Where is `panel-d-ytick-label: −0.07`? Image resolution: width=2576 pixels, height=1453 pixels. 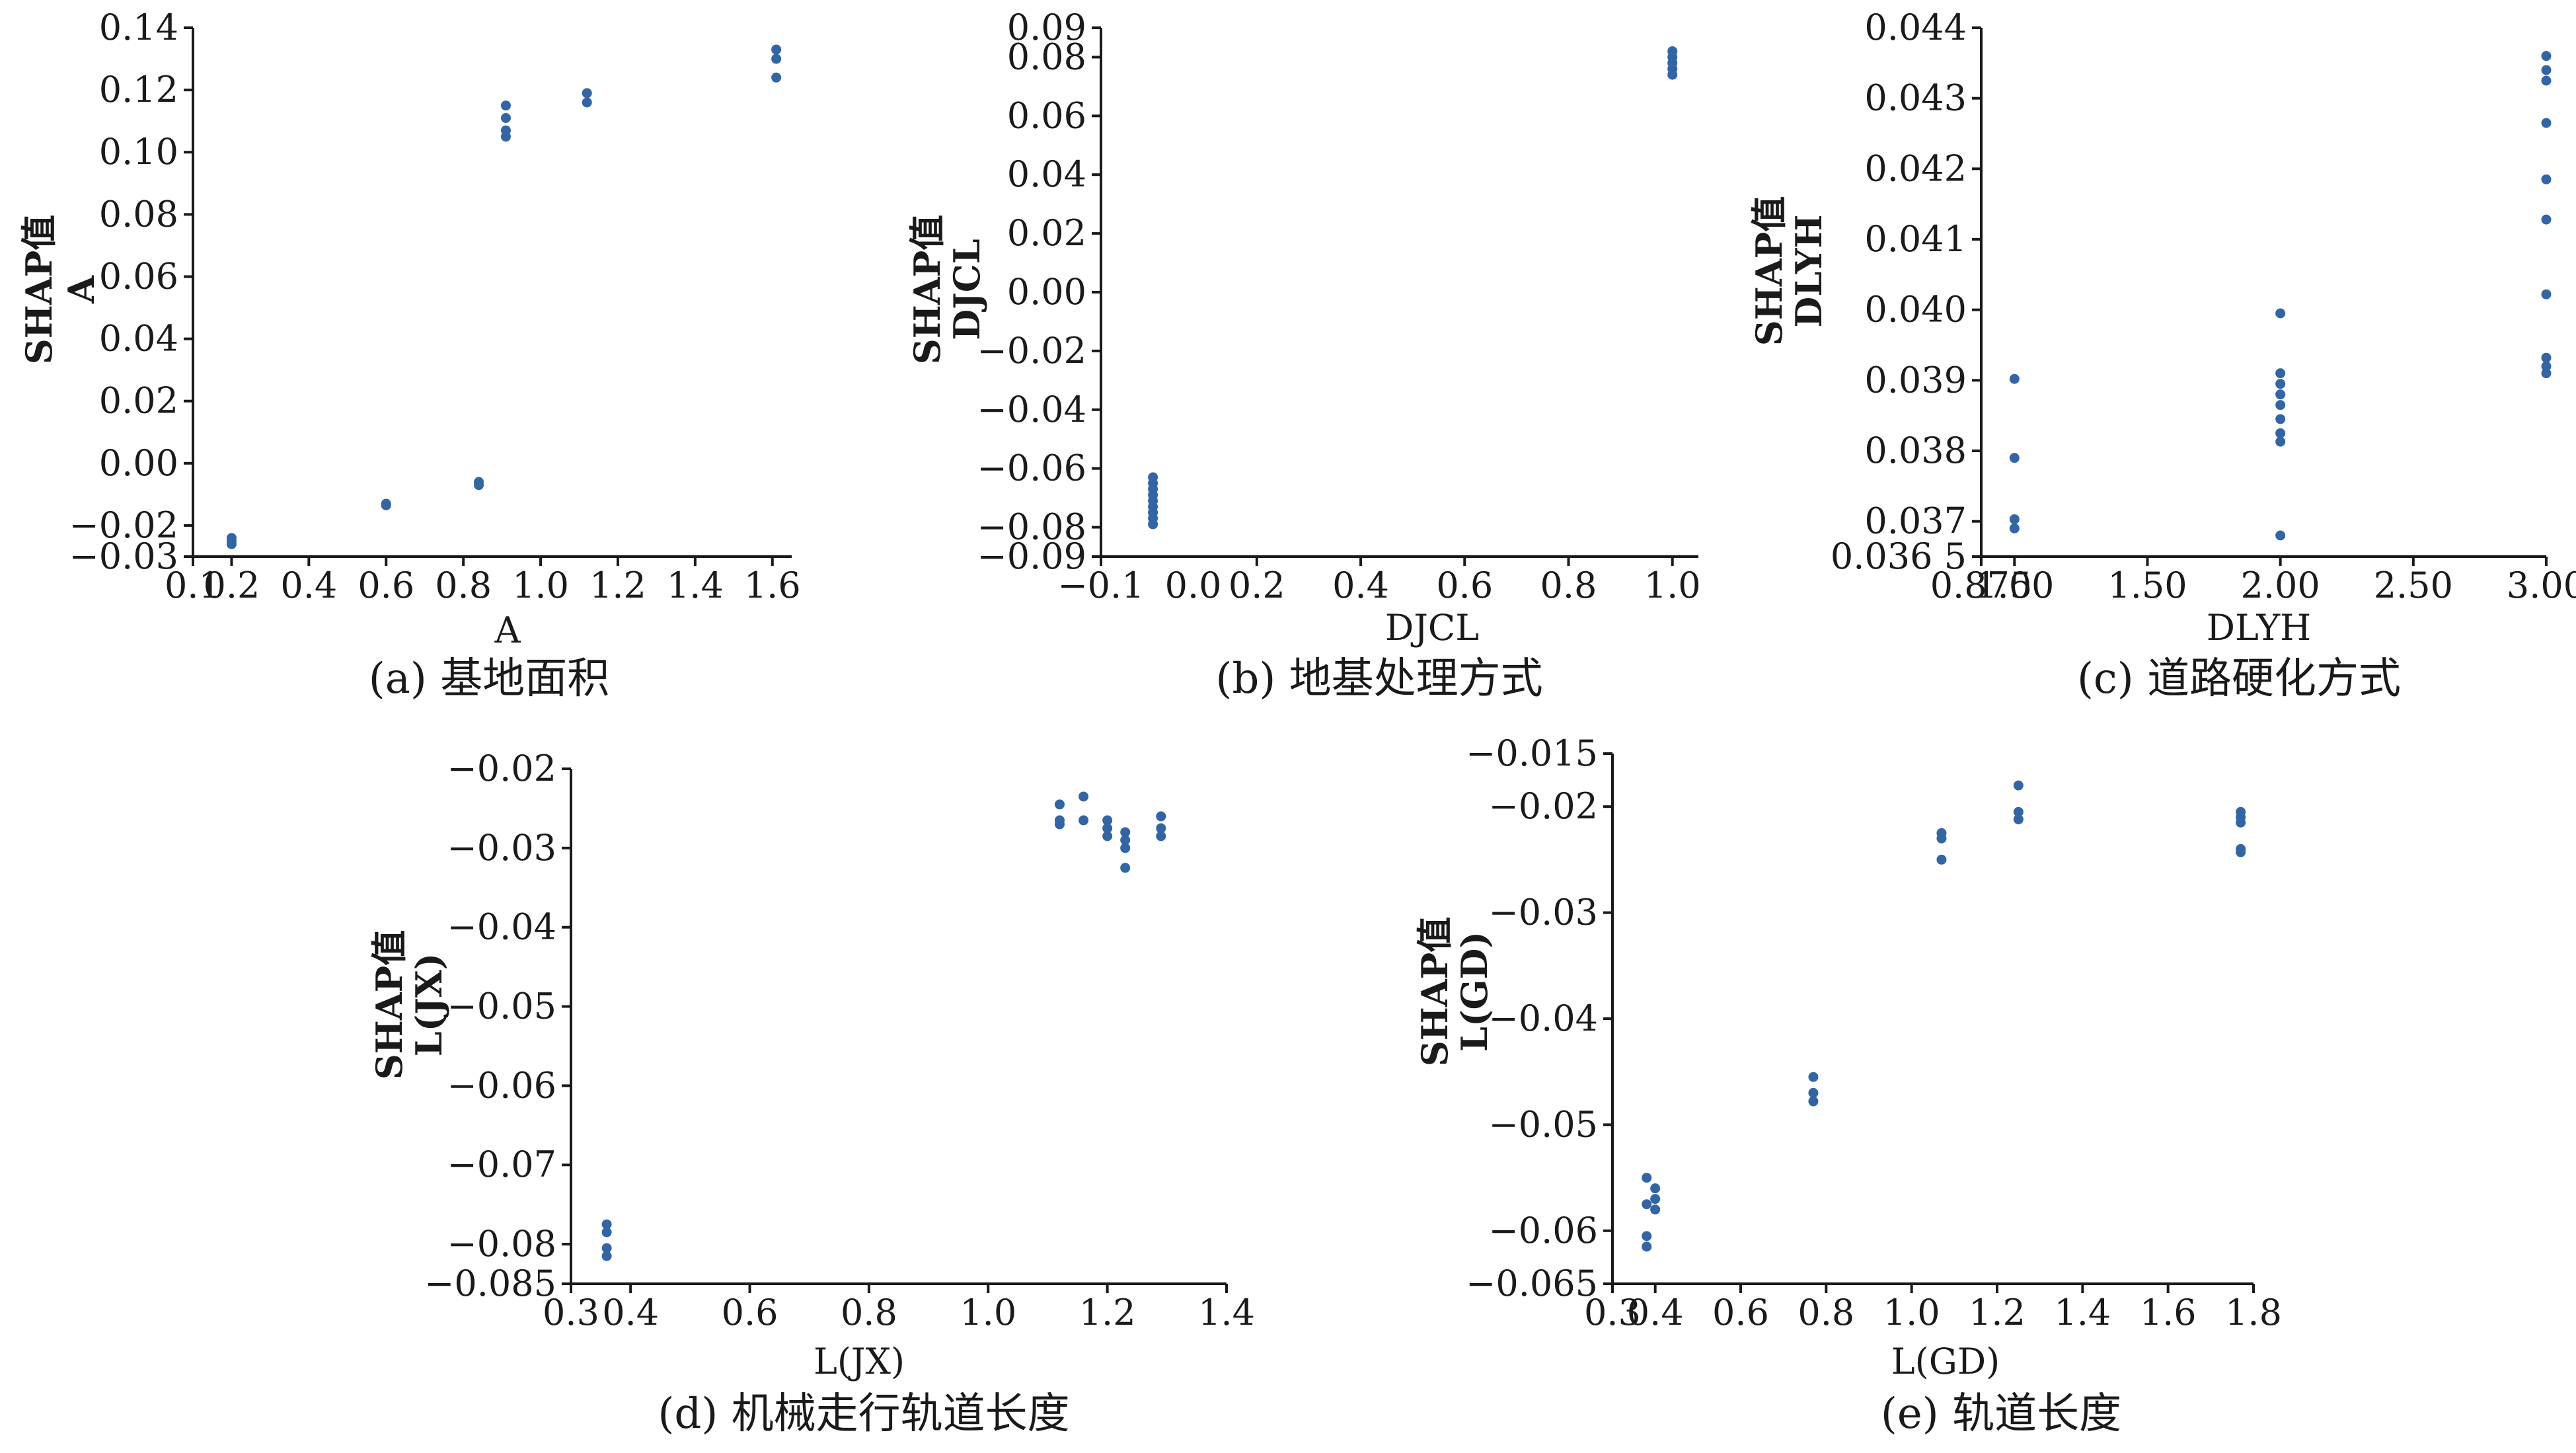
panel-d-ytick-label: −0.07 is located at coordinates (501, 1164).